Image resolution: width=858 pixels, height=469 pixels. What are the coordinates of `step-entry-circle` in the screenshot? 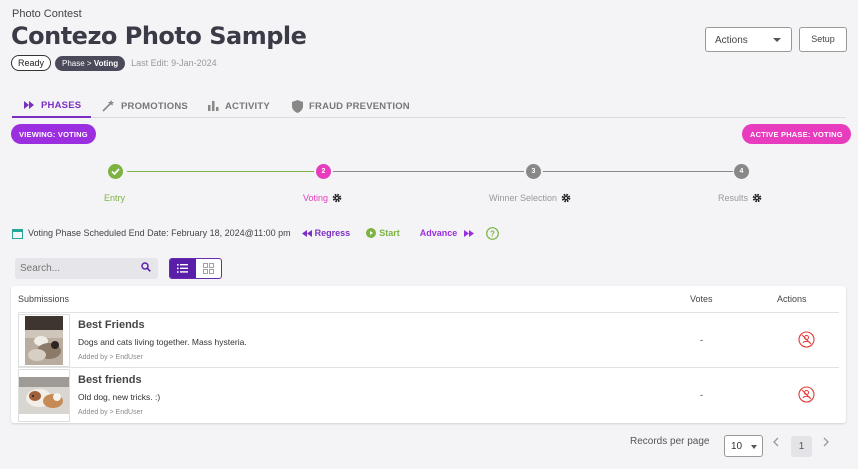 It's located at (115, 171).